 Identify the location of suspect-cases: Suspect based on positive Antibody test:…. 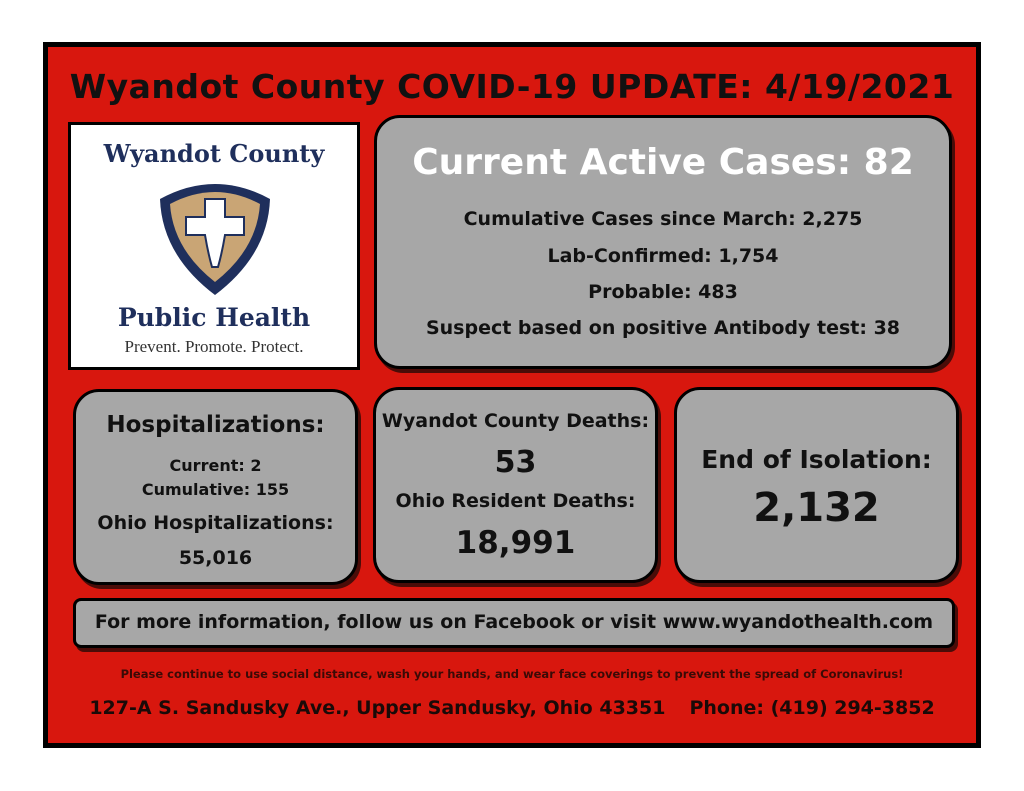
(663, 328).